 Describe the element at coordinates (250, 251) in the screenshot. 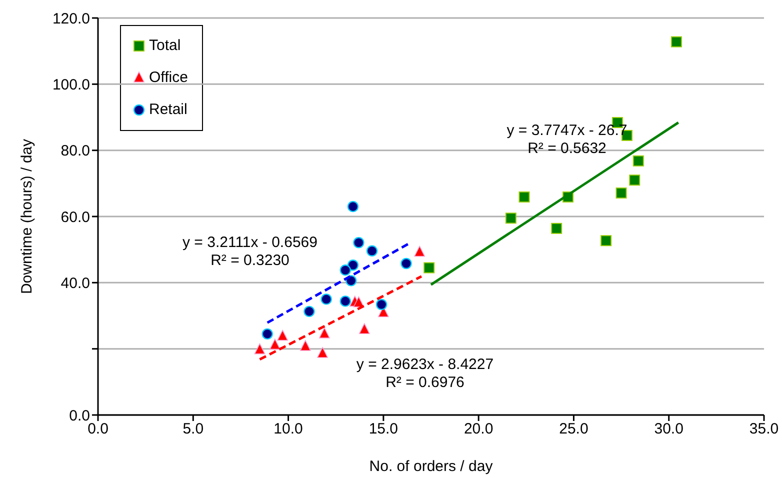

I see `annotation: y = 3.2111x - 0.6569 R² = 0.3230` at that location.